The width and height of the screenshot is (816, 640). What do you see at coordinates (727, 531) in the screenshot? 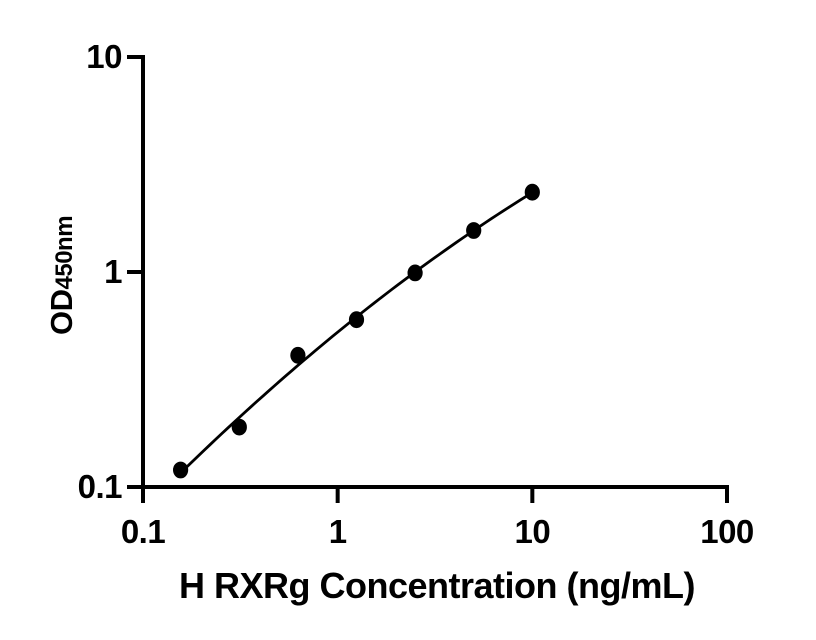
I see `x-tick-label: 100` at bounding box center [727, 531].